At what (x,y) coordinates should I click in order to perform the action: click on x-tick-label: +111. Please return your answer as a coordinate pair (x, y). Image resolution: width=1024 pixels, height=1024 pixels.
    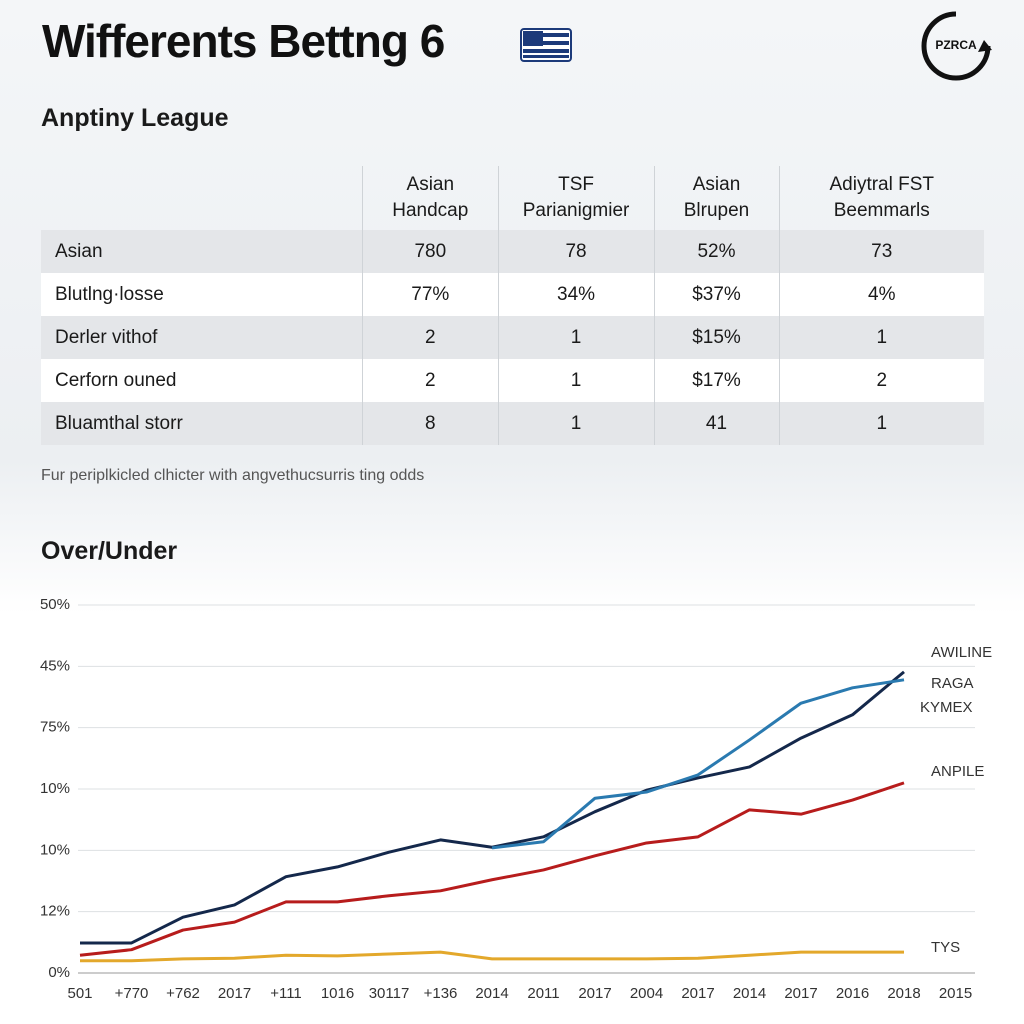
    Looking at the image, I should click on (286, 993).